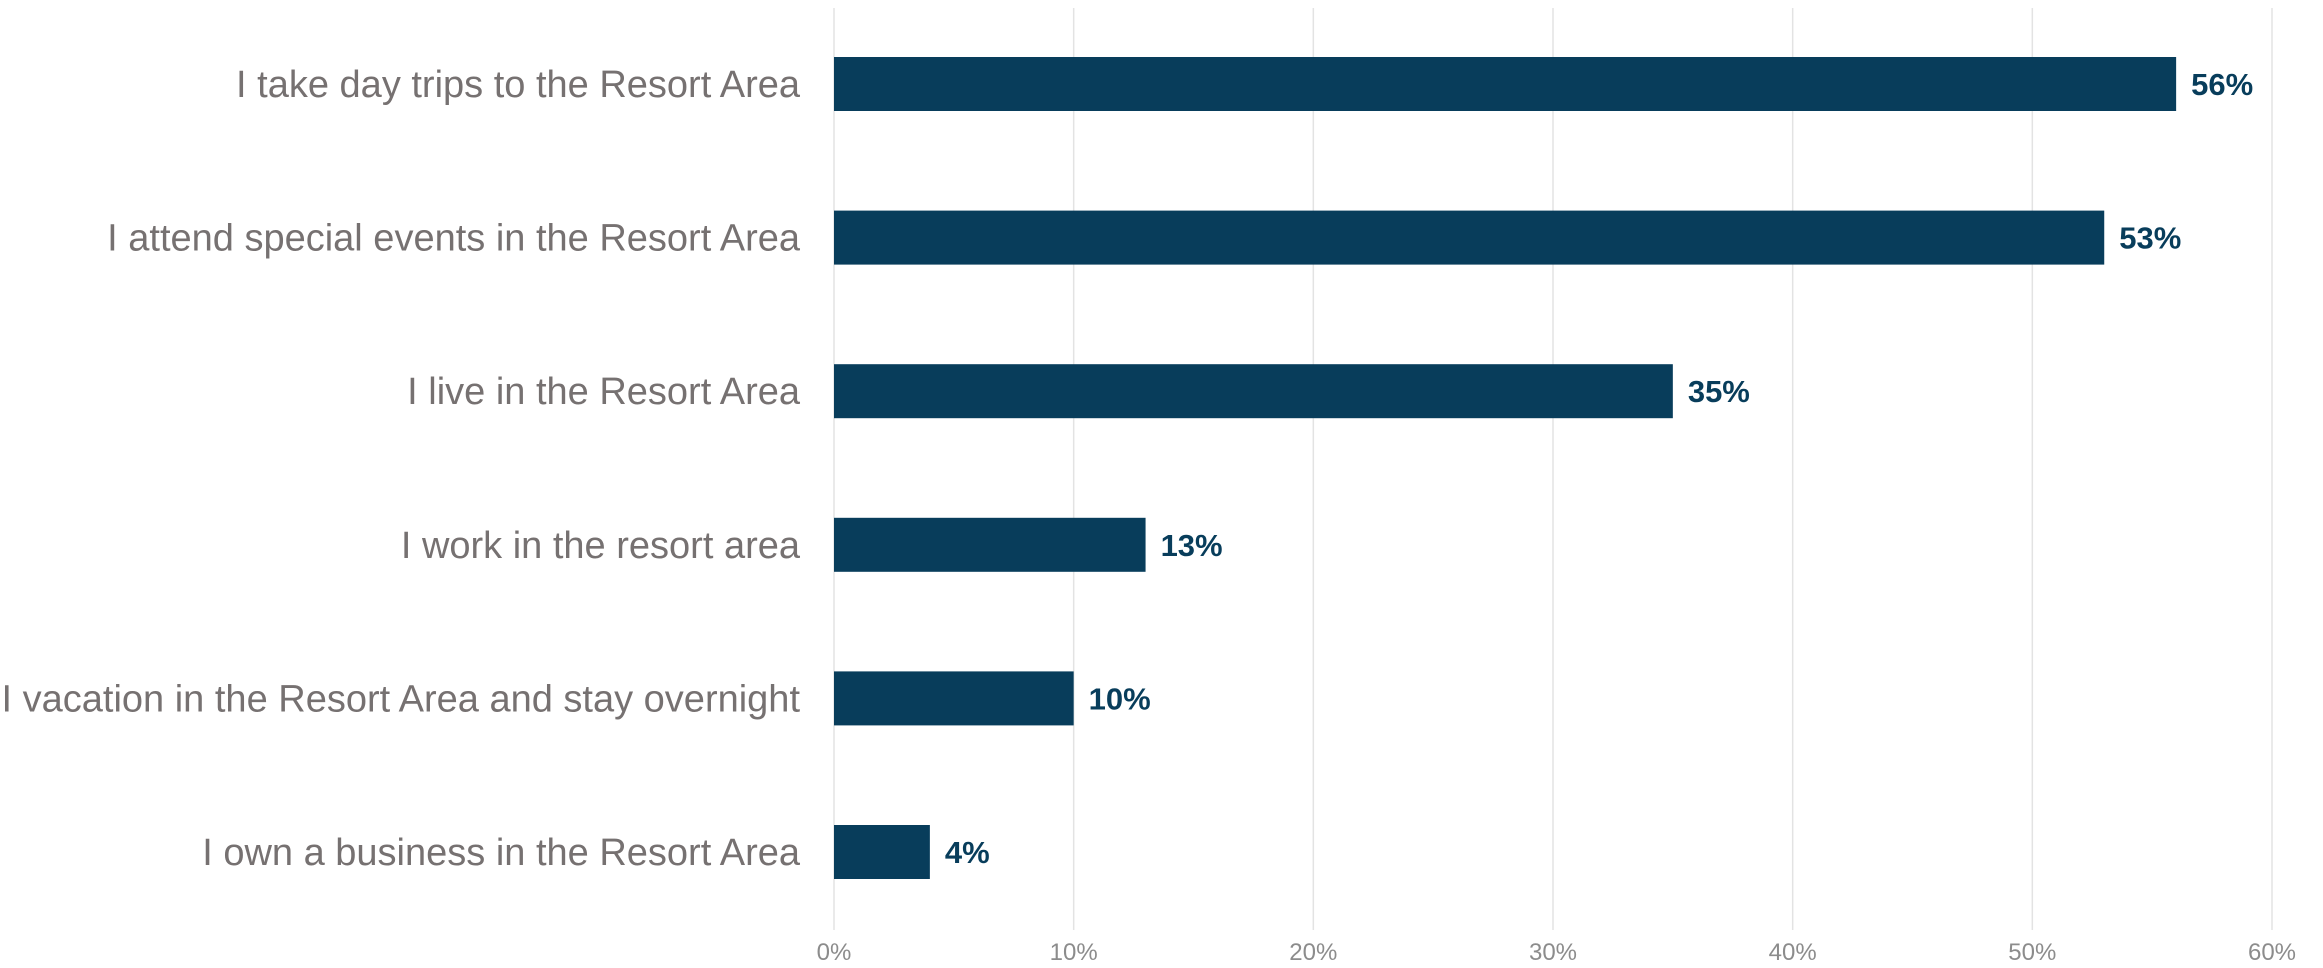 The height and width of the screenshot is (968, 2323). What do you see at coordinates (1313, 952) in the screenshot?
I see `x-tick-label: 20%` at bounding box center [1313, 952].